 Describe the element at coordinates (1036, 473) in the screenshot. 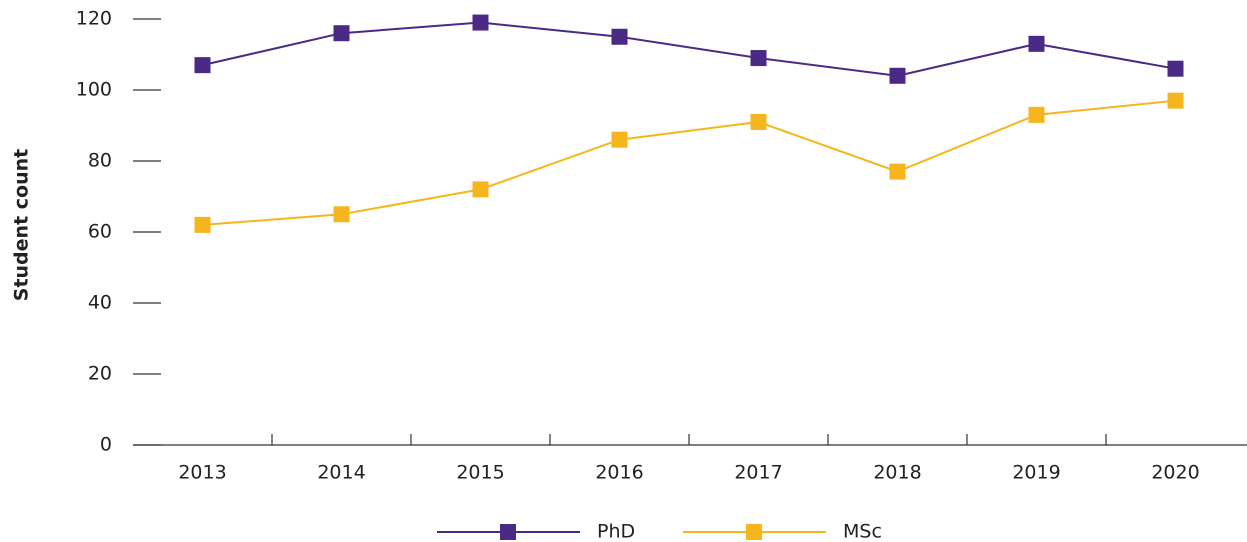

I see `x-tick-label: 2019` at that location.